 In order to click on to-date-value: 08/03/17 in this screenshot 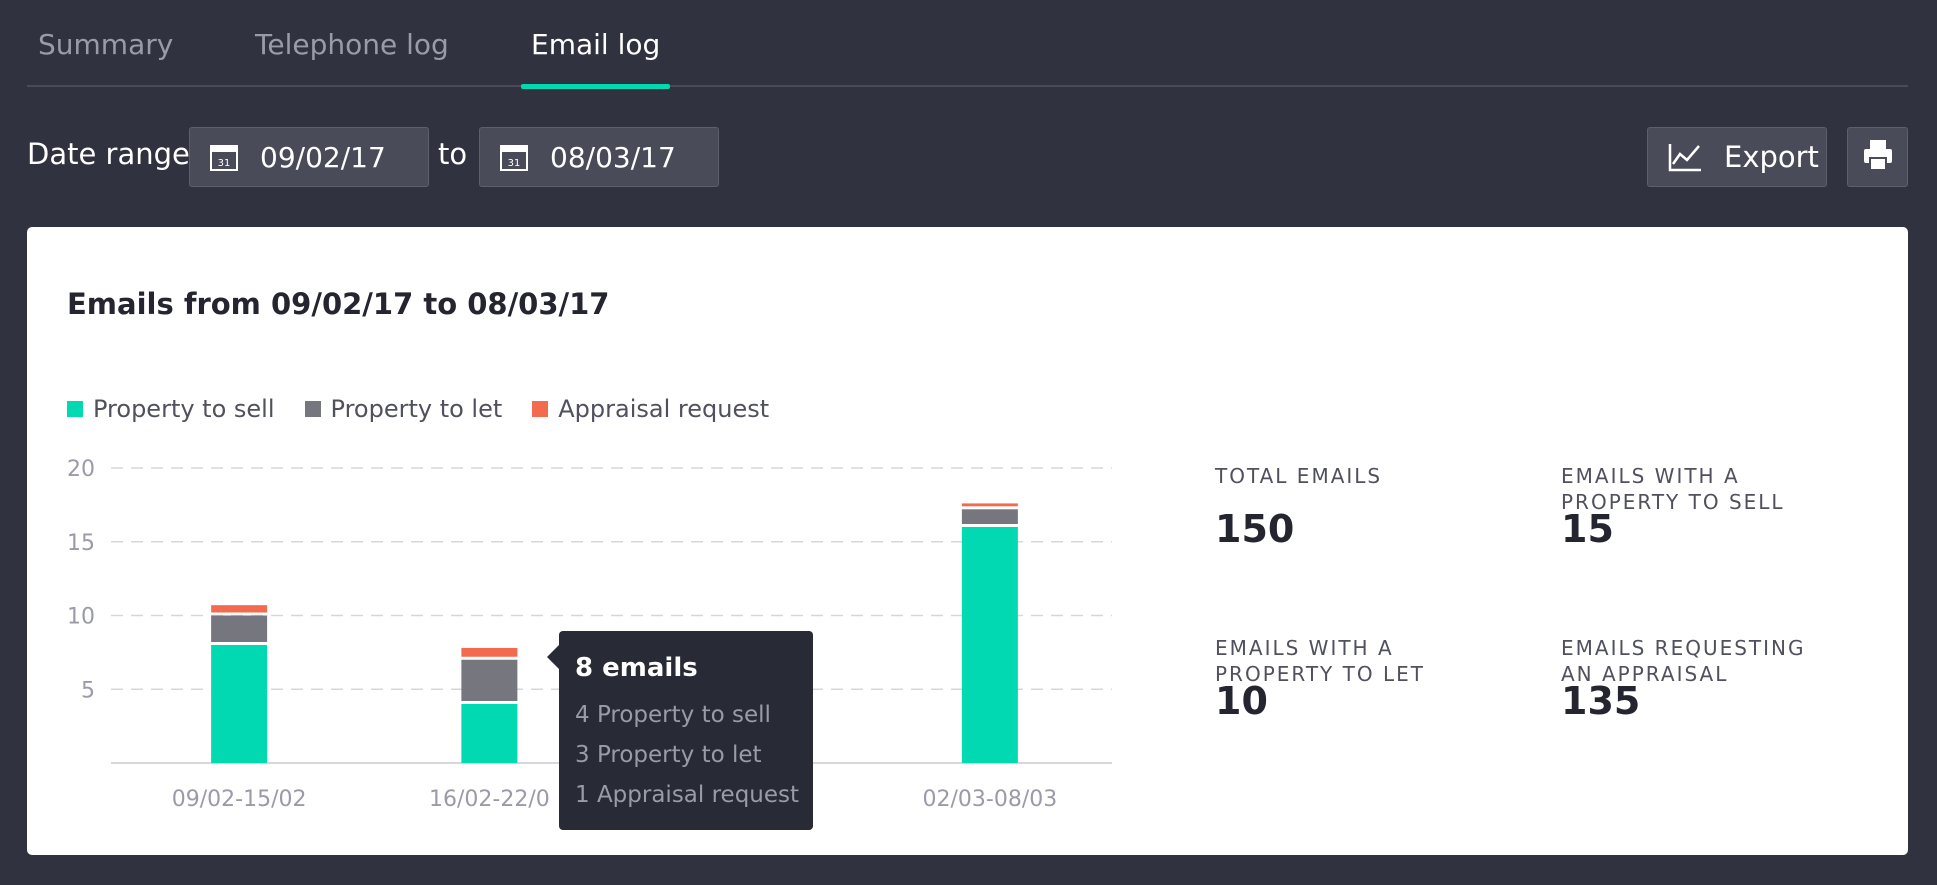, I will do `click(613, 157)`.